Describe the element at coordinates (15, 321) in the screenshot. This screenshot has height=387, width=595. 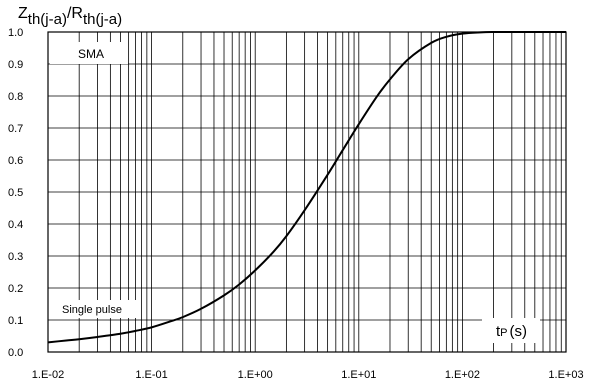
I see `y-tick-label: 0.1` at that location.